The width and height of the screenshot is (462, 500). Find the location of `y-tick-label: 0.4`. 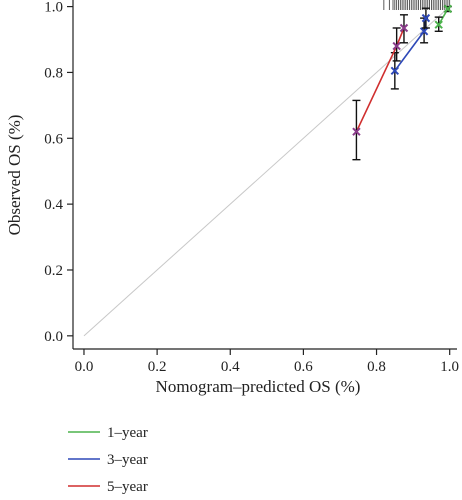

y-tick-label: 0.4 is located at coordinates (53, 205).